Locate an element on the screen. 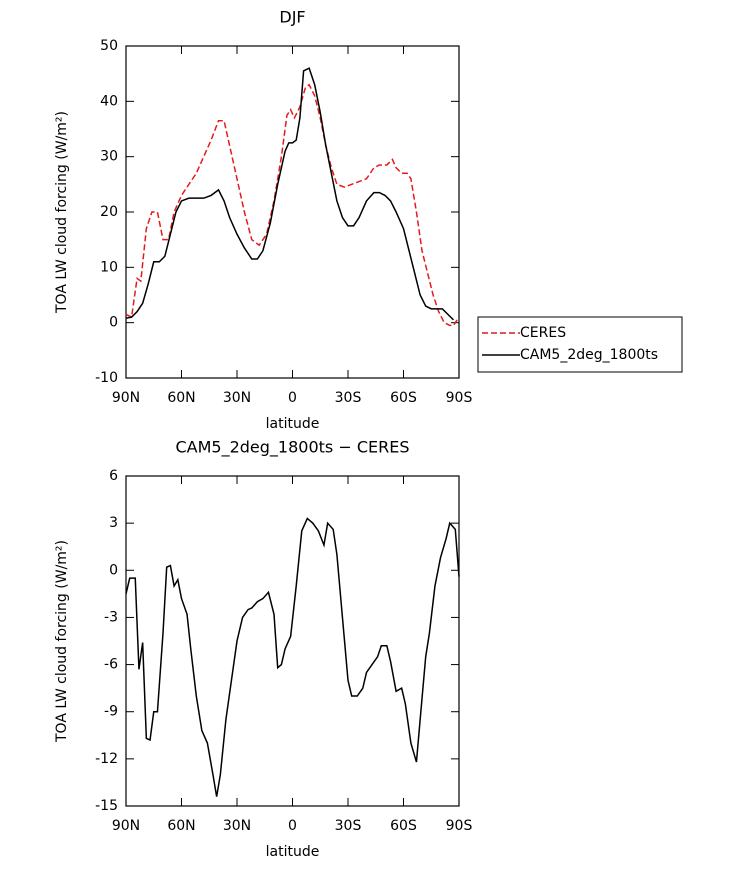 This screenshot has height=870, width=733. y-tick-label: 50 is located at coordinates (109, 46).